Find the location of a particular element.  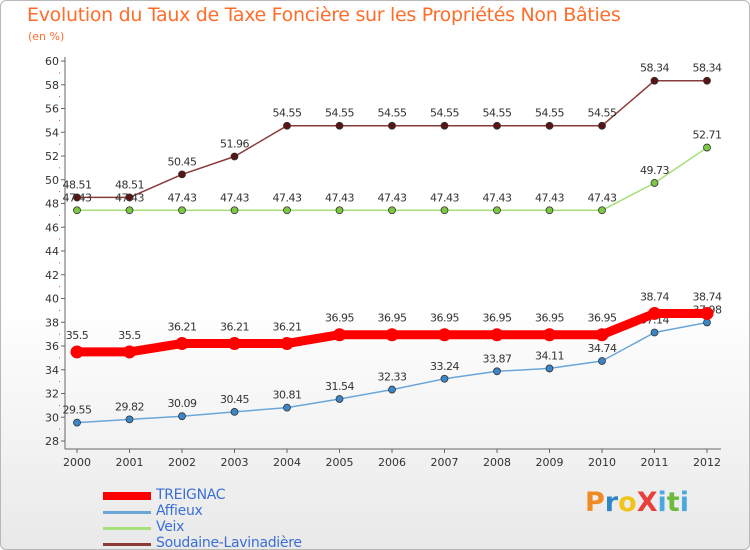

legend-label-soudaine-lavinadiere: Soudaine-Lavinadière is located at coordinates (229, 542).